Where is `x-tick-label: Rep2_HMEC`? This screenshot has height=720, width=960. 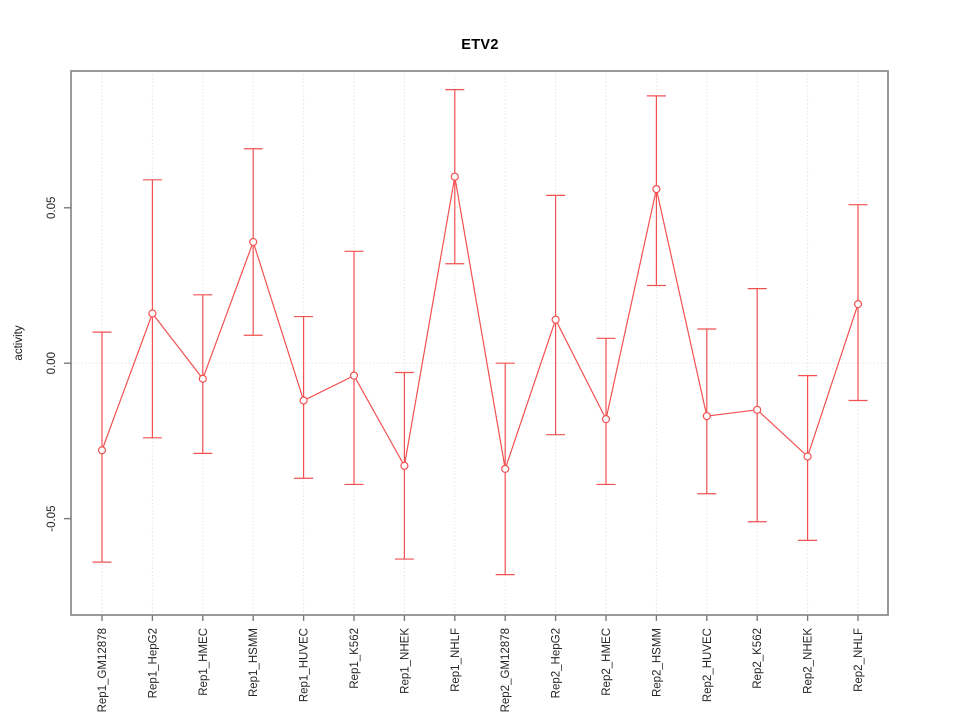
x-tick-label: Rep2_HMEC is located at coordinates (607, 662).